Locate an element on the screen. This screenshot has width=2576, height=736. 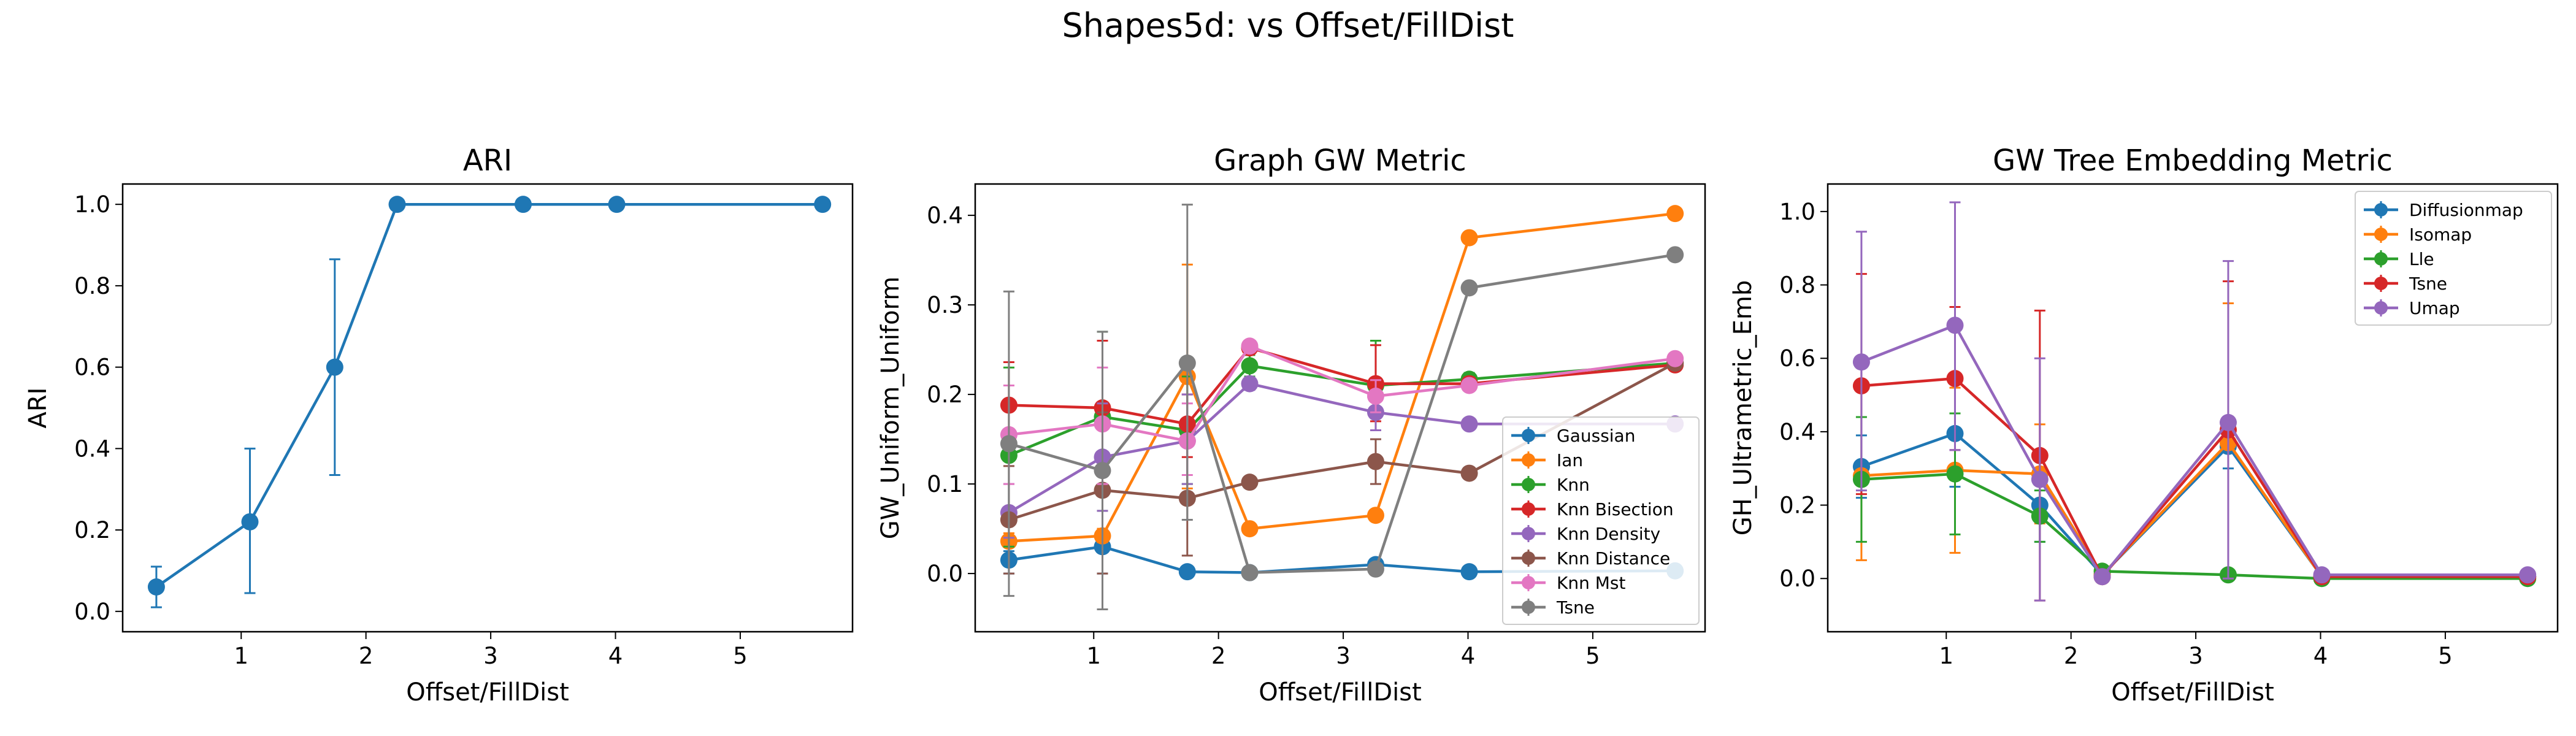
panel-title: ARI is located at coordinates (487, 161).